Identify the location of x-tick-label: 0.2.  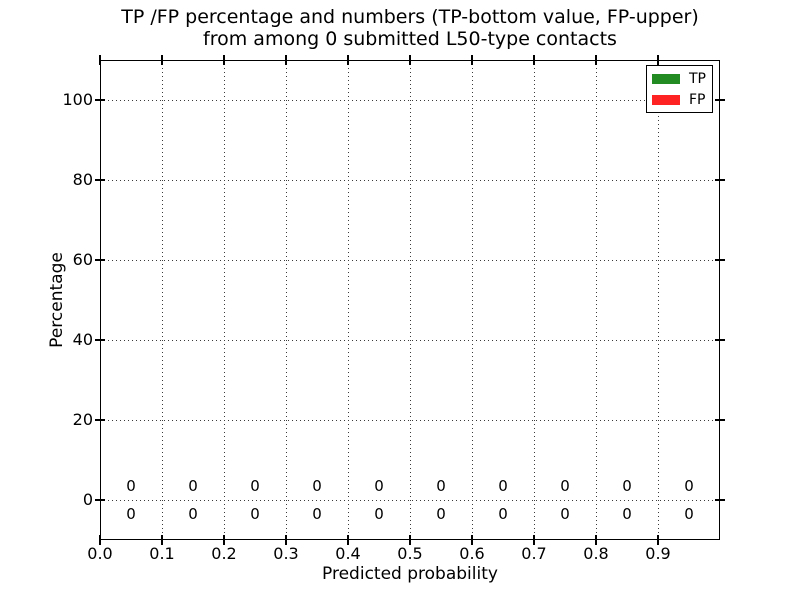
(224, 553).